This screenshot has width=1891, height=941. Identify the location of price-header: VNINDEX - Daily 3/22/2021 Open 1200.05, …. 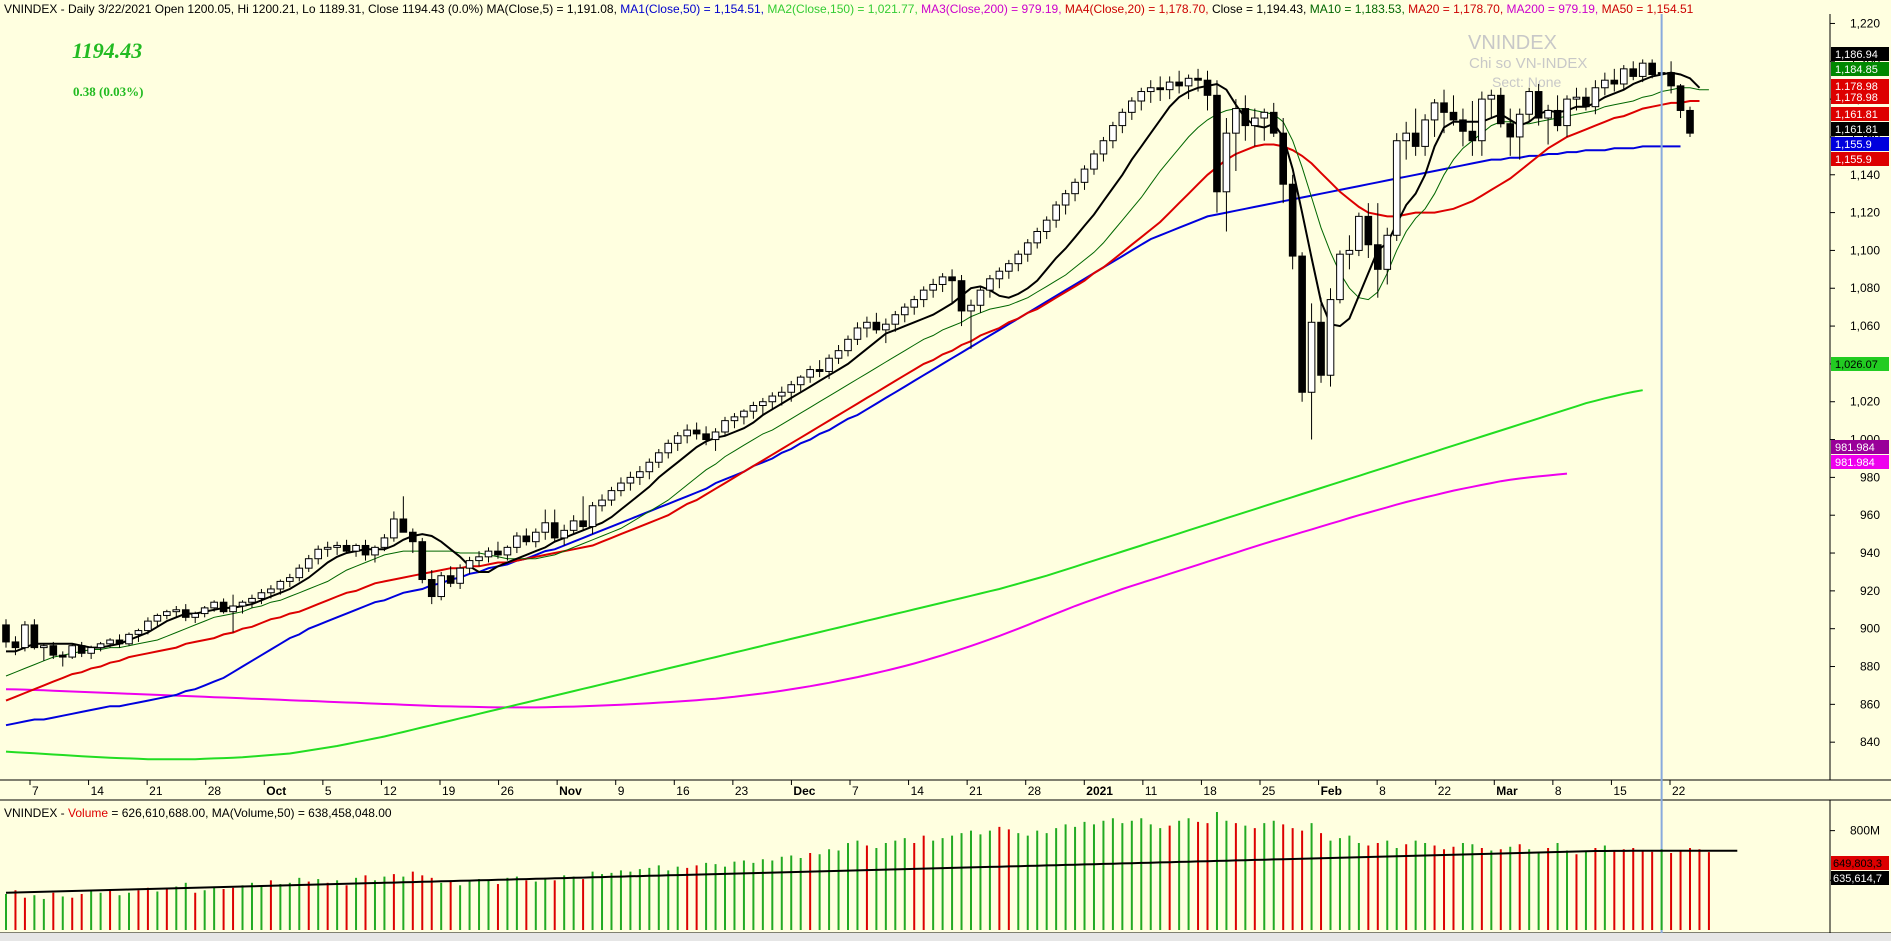
(848, 9).